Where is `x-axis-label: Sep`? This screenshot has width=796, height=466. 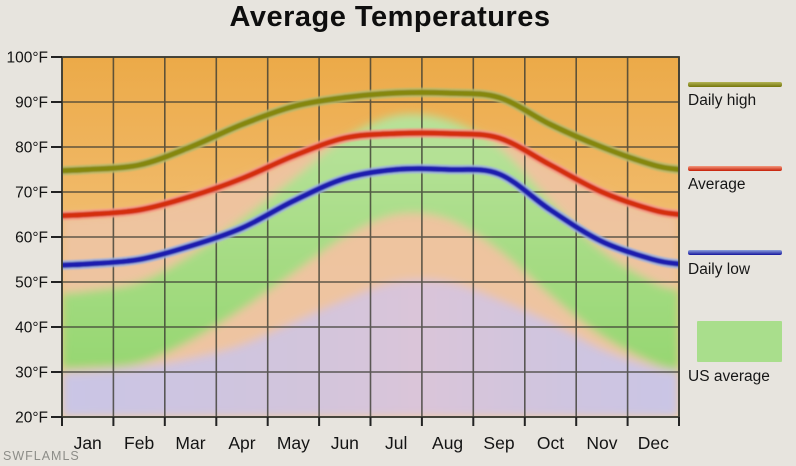
x-axis-label: Sep is located at coordinates (498, 443).